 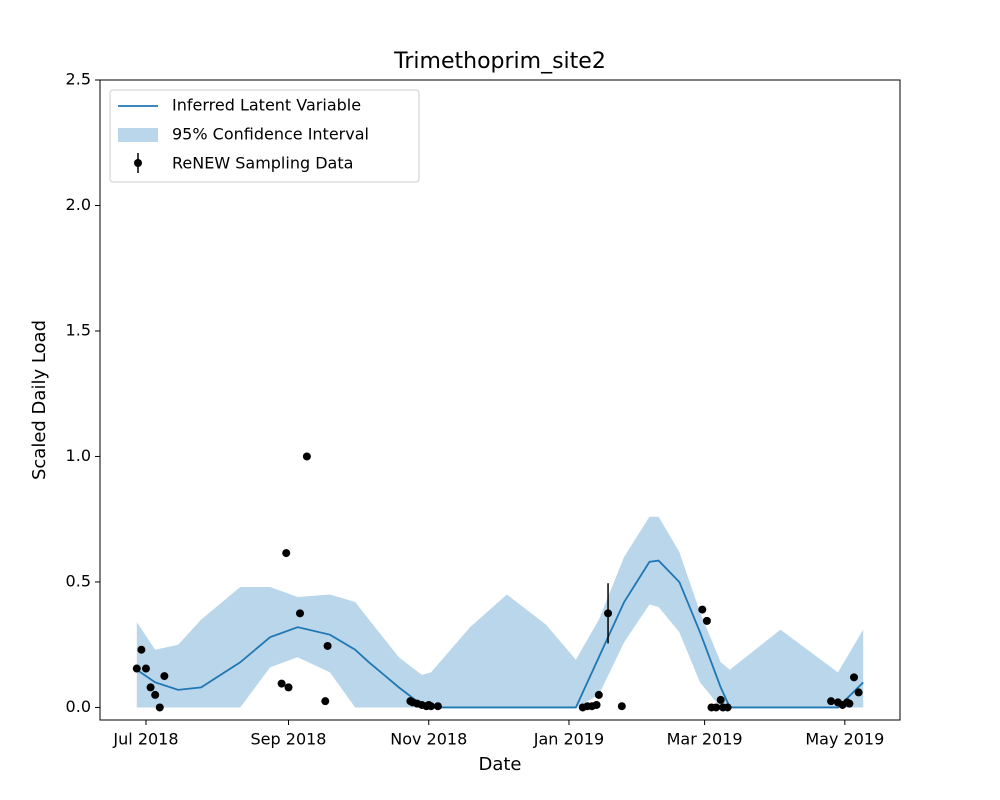 What do you see at coordinates (568, 739) in the screenshot?
I see `x-tick-label: Jan 2019` at bounding box center [568, 739].